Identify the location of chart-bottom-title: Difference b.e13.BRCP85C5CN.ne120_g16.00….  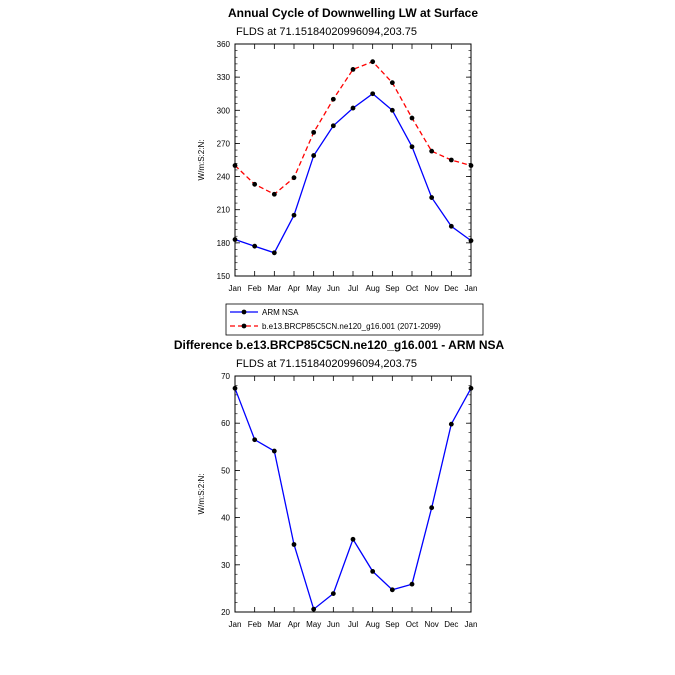
(339, 345).